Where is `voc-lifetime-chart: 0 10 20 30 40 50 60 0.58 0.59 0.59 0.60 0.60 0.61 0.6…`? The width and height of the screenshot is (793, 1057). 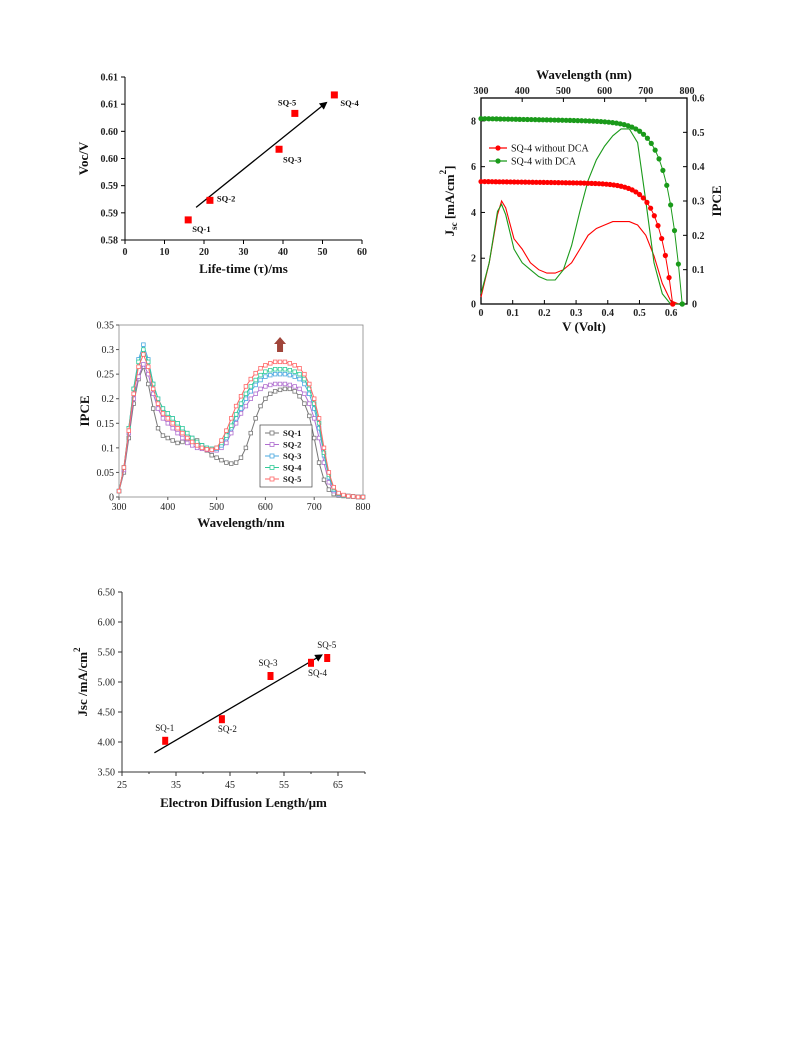 voc-lifetime-chart: 0 10 20 30 40 50 60 0.58 0.59 0.59 0.60 0.60 0.61 0.6… is located at coordinates (221, 175).